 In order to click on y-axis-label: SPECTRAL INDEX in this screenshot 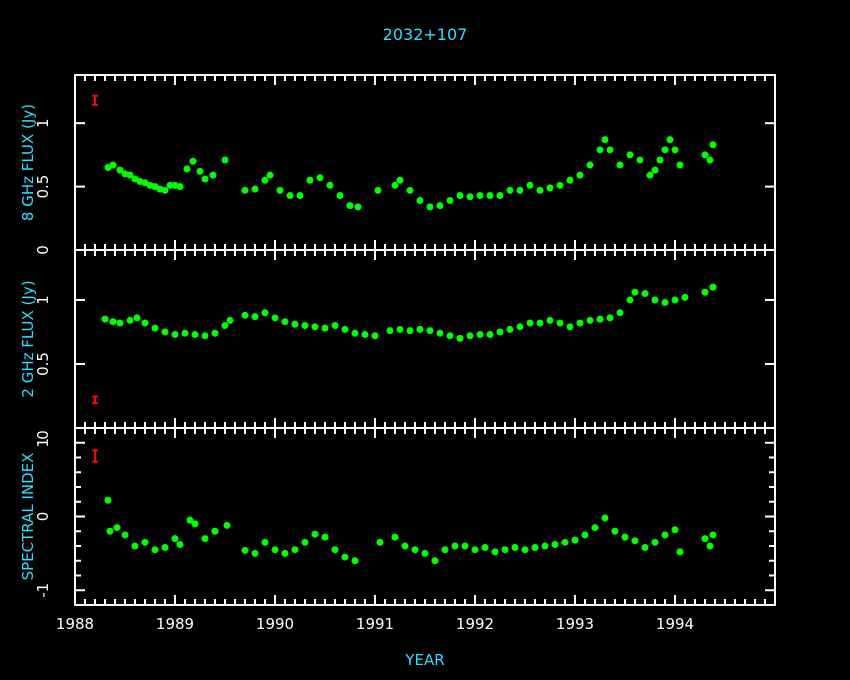, I will do `click(28, 517)`.